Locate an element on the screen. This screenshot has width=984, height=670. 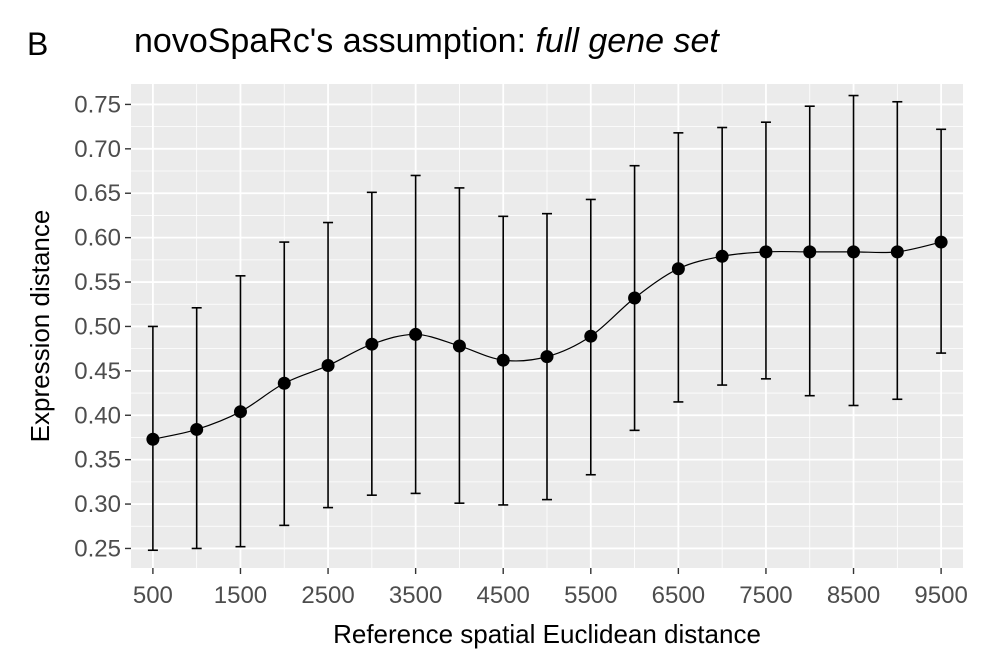
y-tick-label: 0.30 is located at coordinates (97, 504).